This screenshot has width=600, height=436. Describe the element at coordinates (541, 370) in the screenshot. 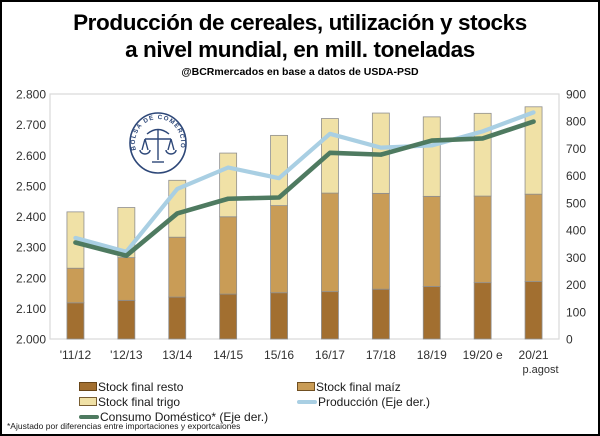

I see `svg-text: p.agost` at that location.